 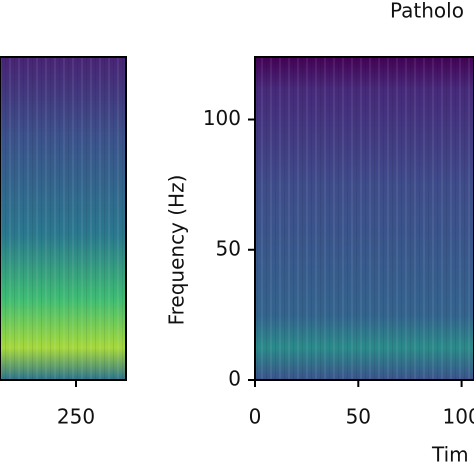 What do you see at coordinates (228, 248) in the screenshot?
I see `y-tick-label: 50` at bounding box center [228, 248].